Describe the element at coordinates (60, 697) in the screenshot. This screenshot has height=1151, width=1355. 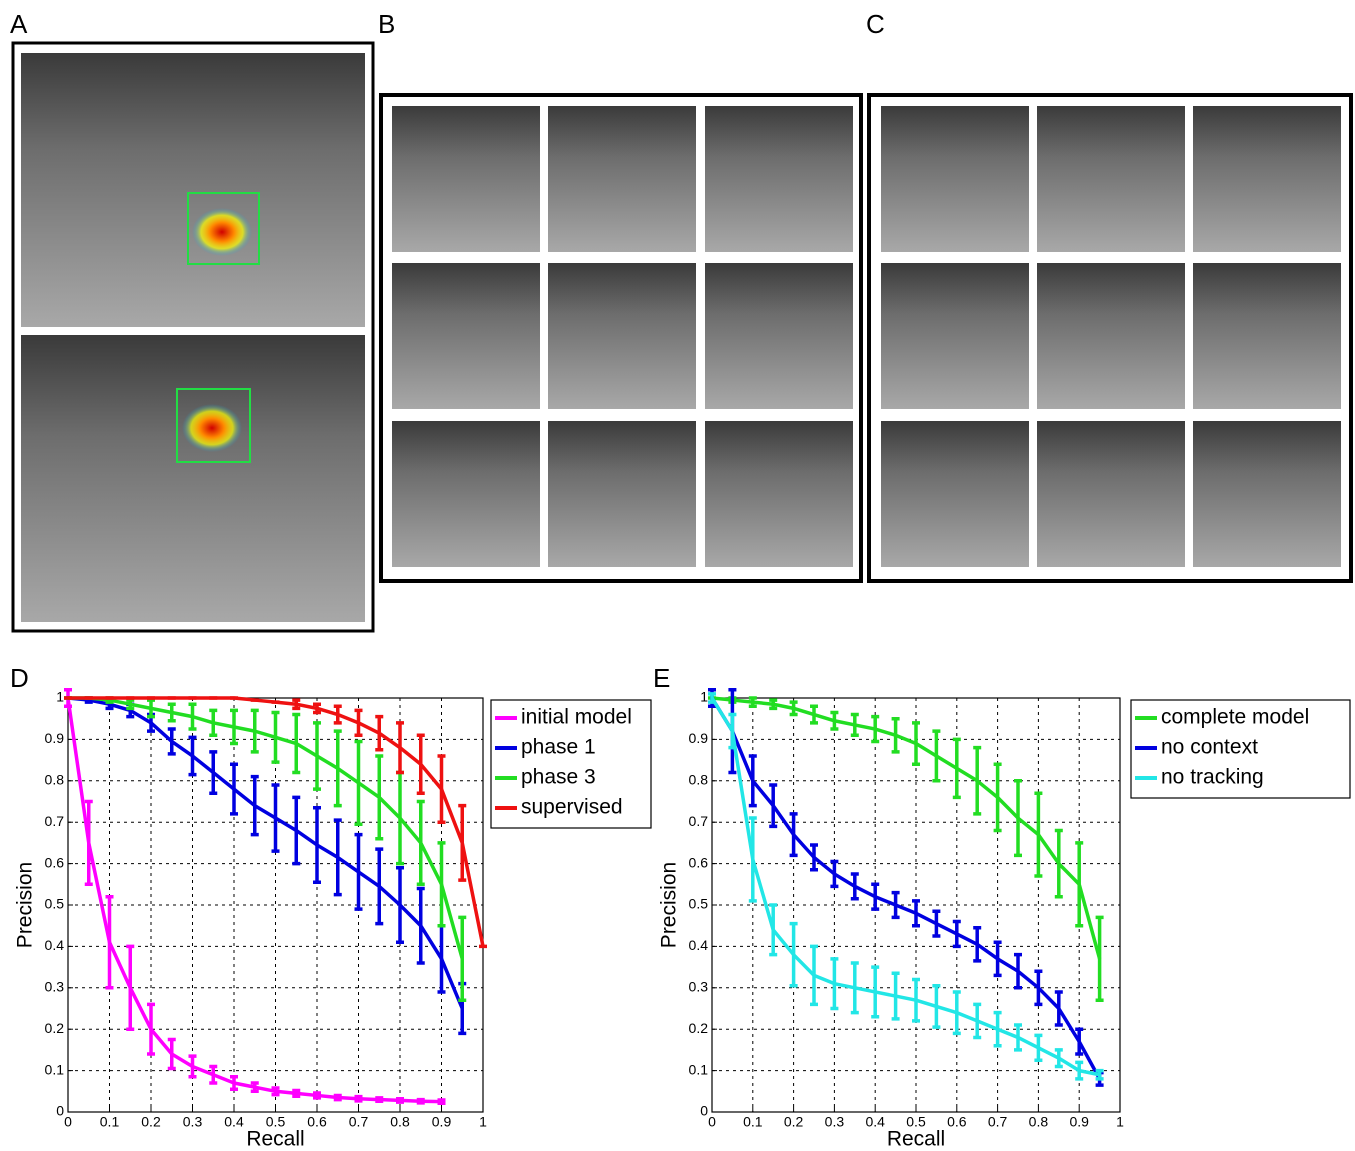
I see `y-tick-label: 1` at that location.